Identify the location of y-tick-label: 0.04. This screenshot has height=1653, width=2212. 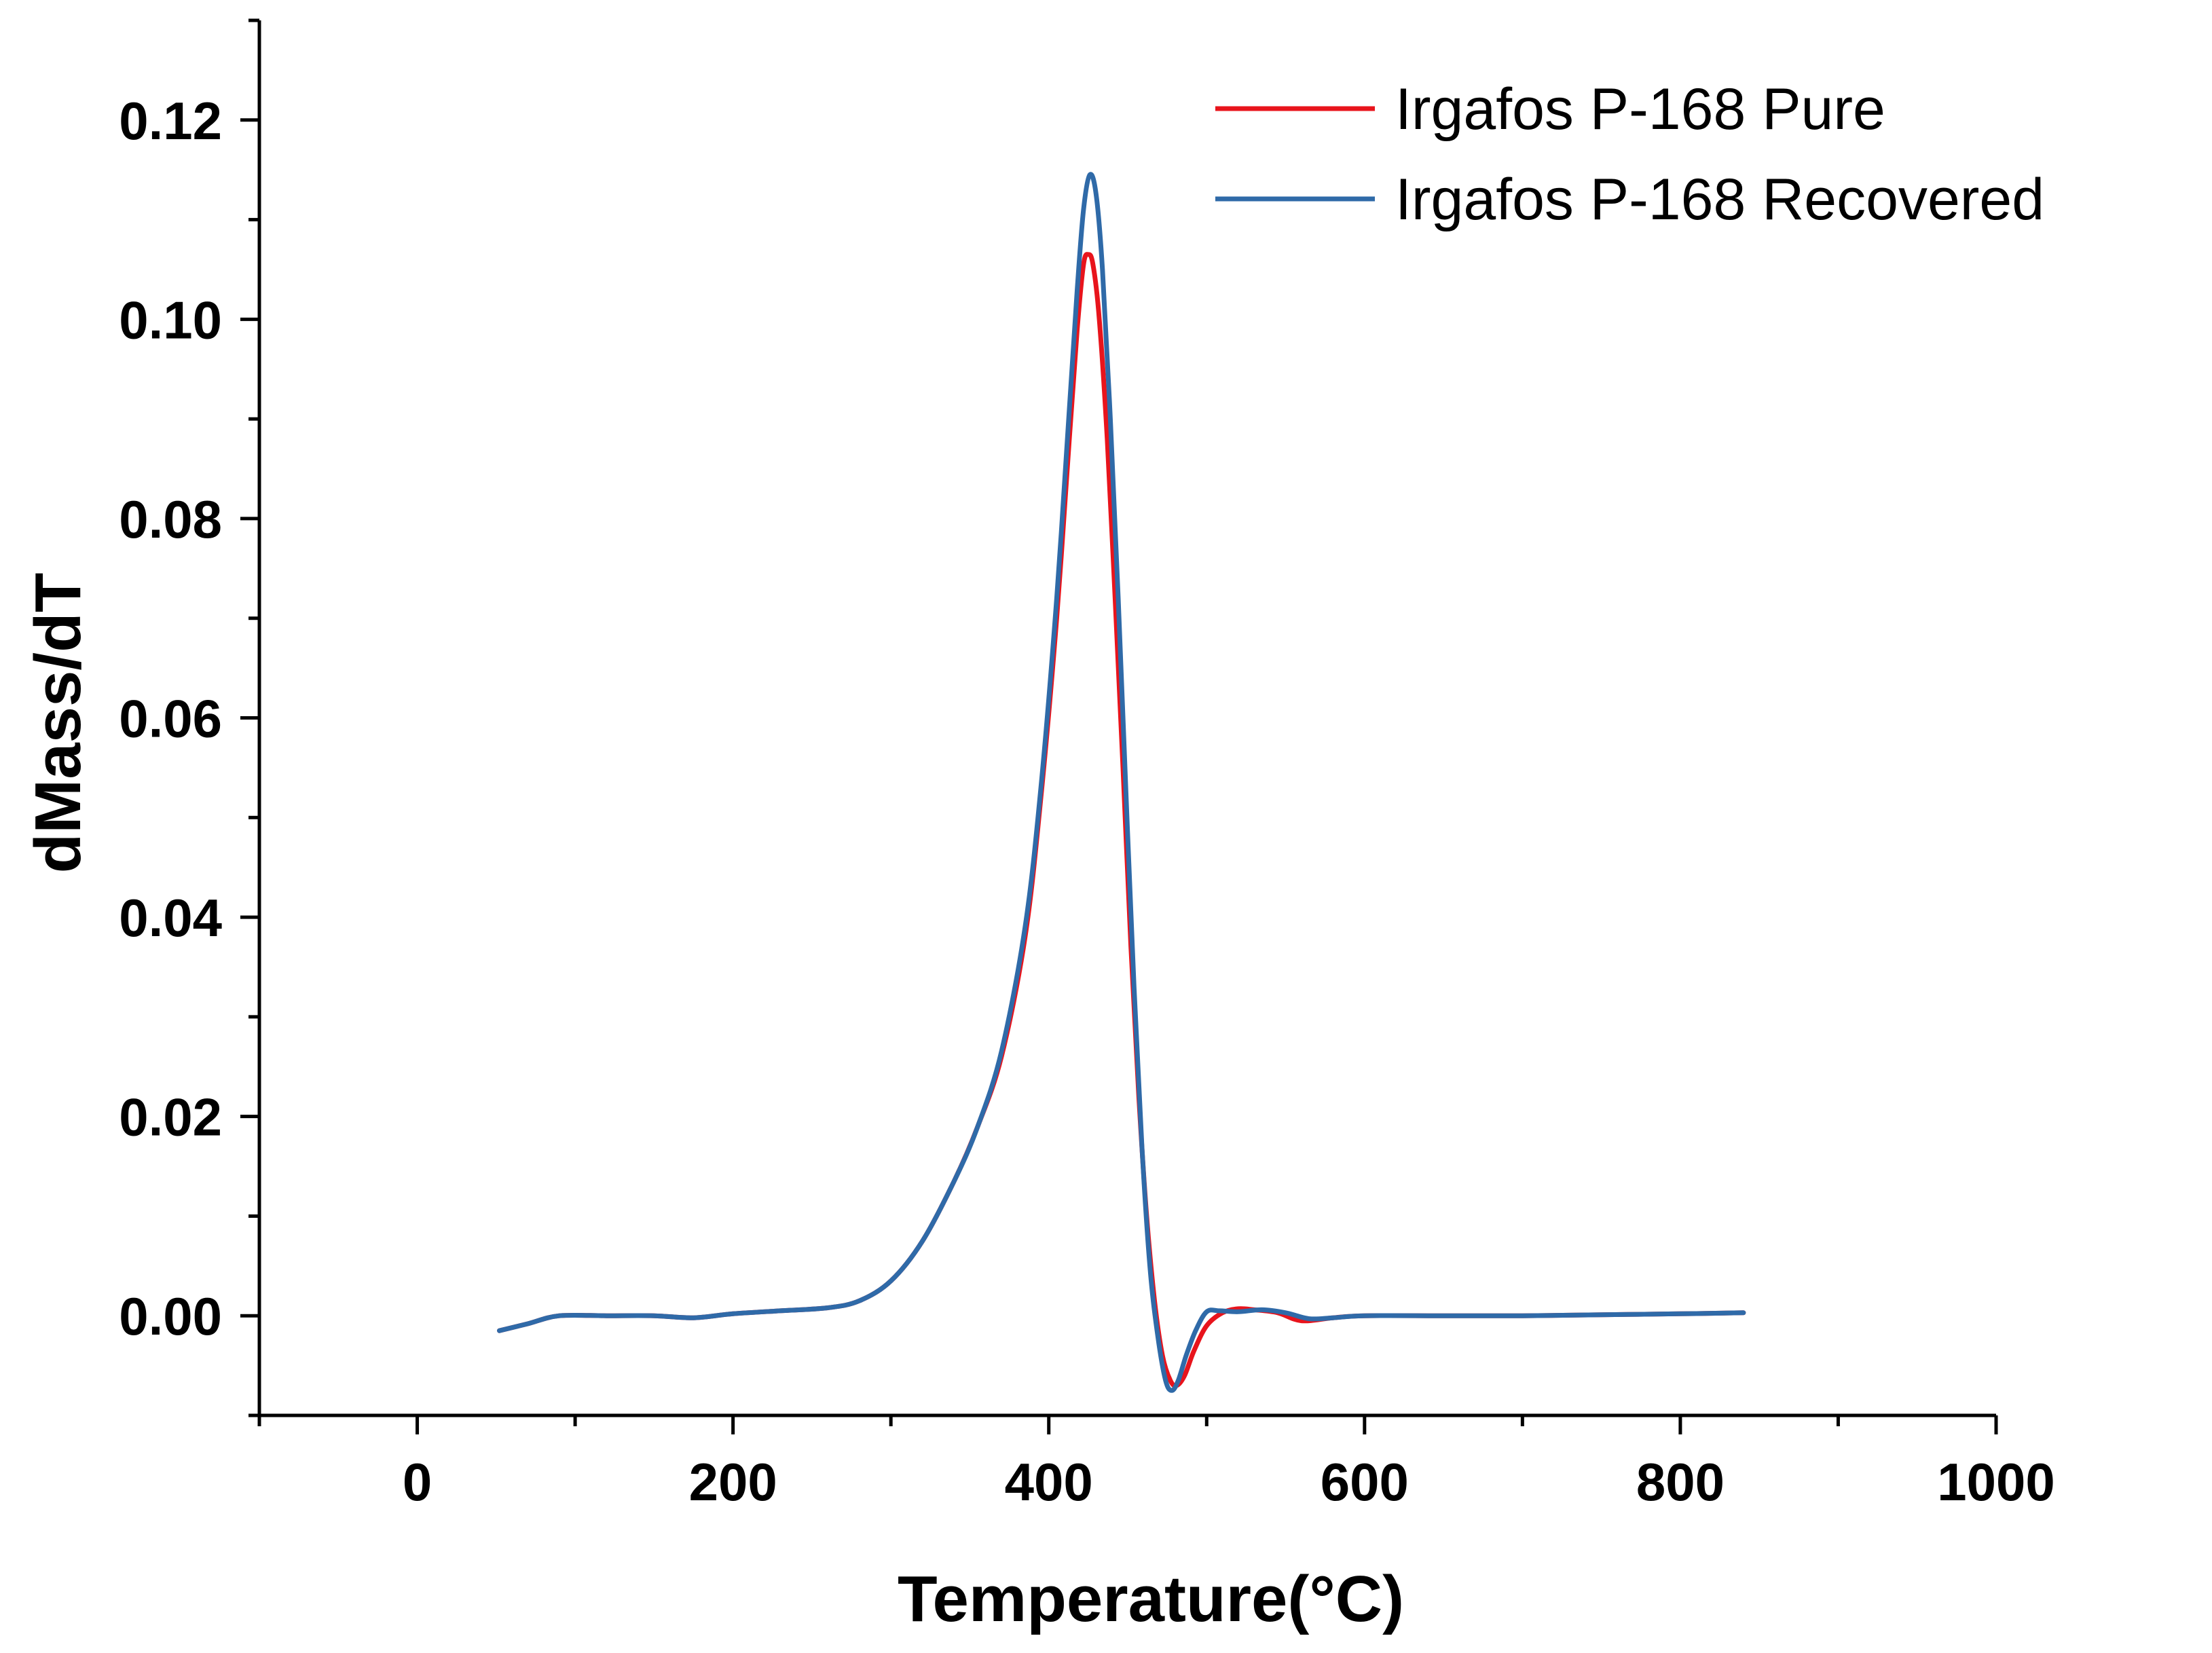
(170, 918).